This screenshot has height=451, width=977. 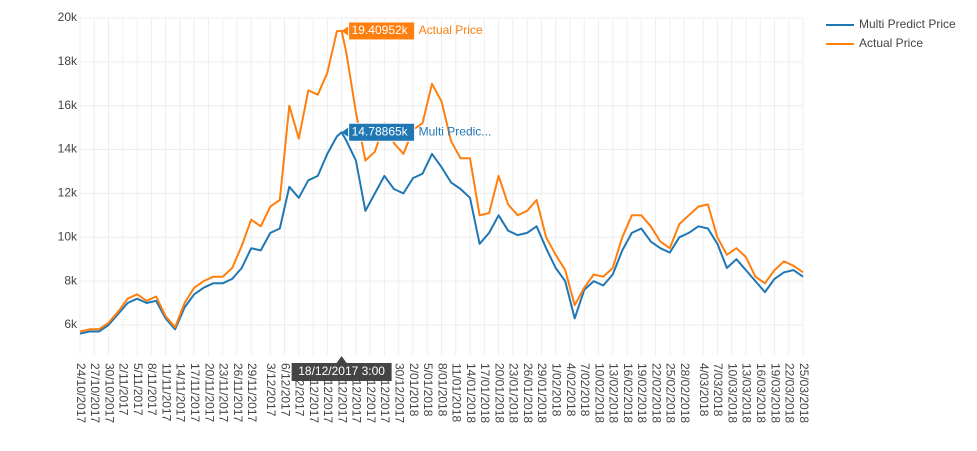 I want to click on x-tick-label: 10/02/2018, so click(x=599, y=393).